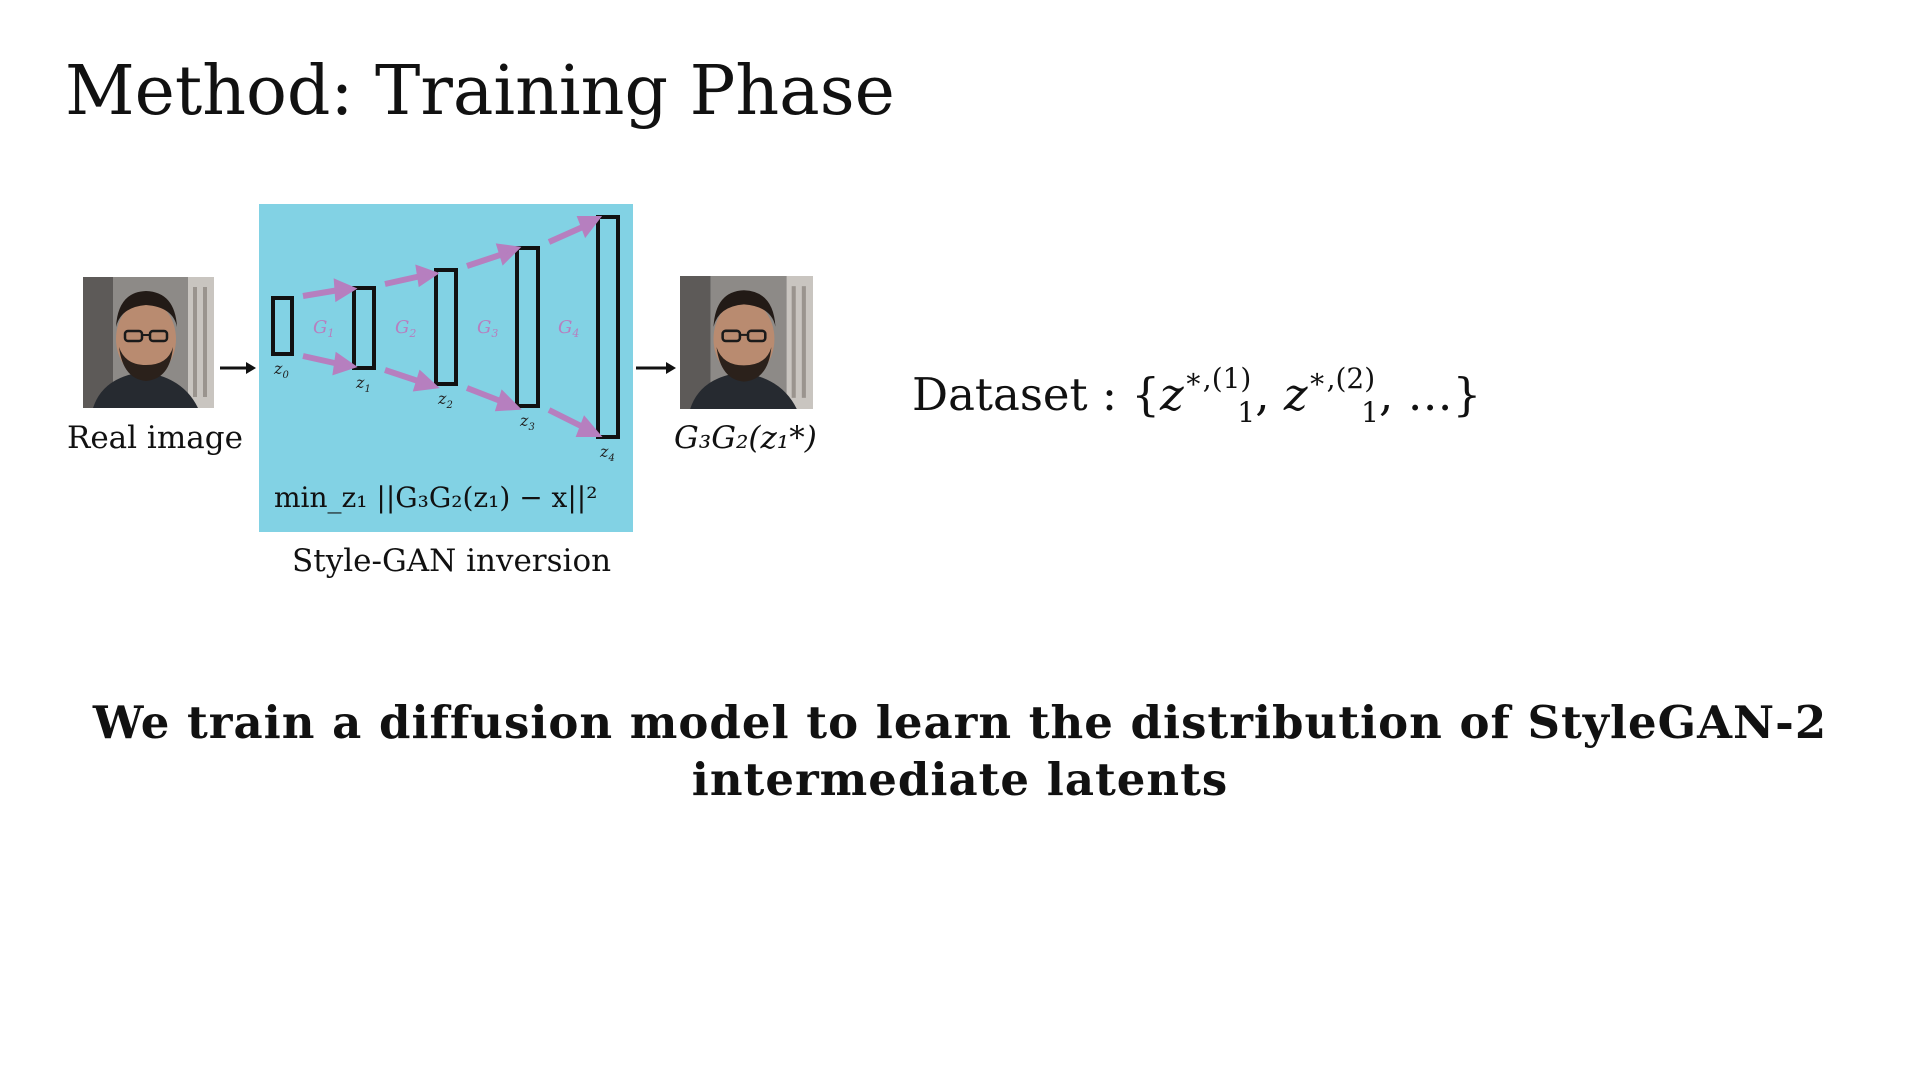 Image resolution: width=1920 pixels, height=1080 pixels. I want to click on output-arrow, so click(656, 368).